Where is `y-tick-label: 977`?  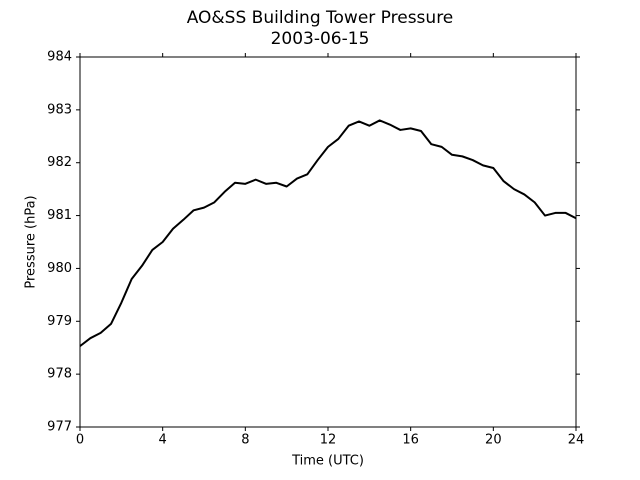
y-tick-label: 977 is located at coordinates (59, 427).